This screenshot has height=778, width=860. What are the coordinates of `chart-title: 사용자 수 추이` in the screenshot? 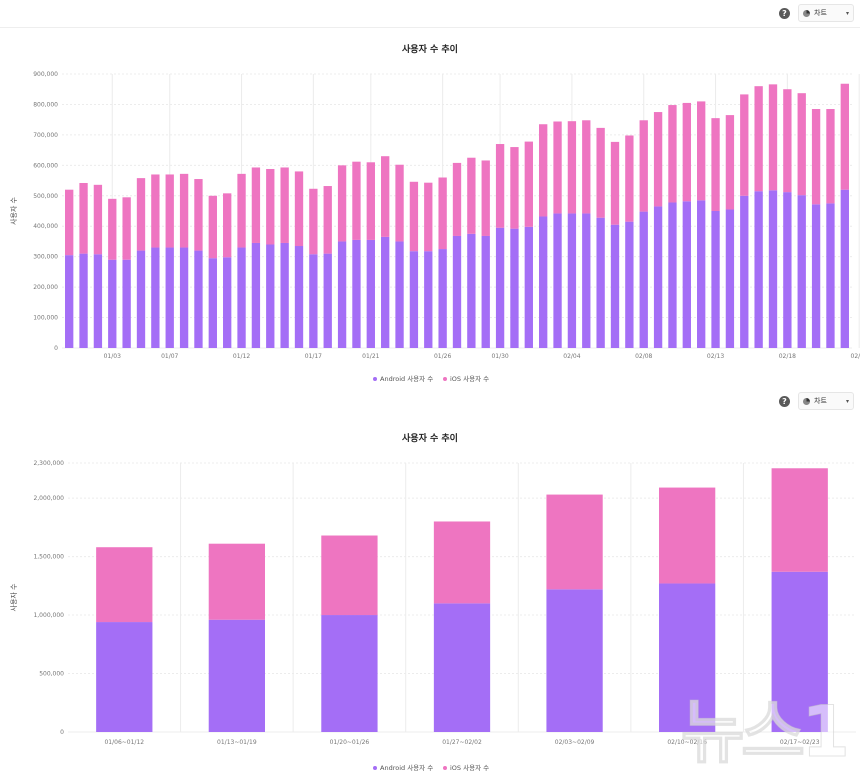 It's located at (430, 49).